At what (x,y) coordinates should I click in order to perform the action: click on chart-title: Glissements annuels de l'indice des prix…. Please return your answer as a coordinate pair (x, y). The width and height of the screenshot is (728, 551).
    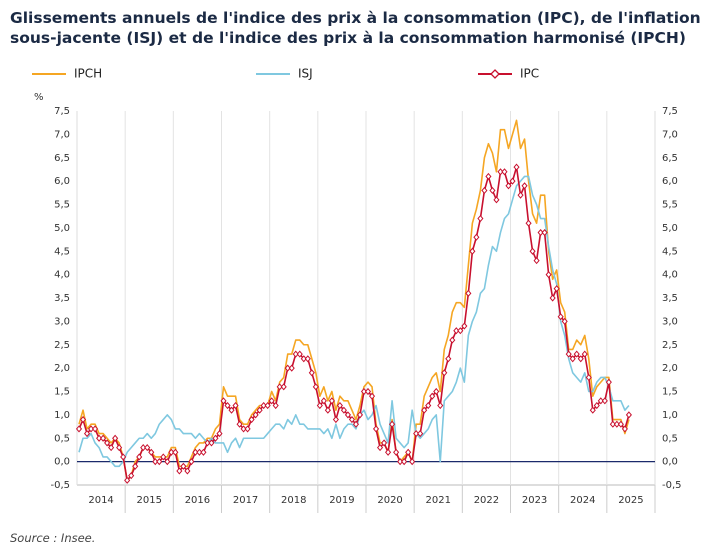
    Looking at the image, I should click on (355, 28).